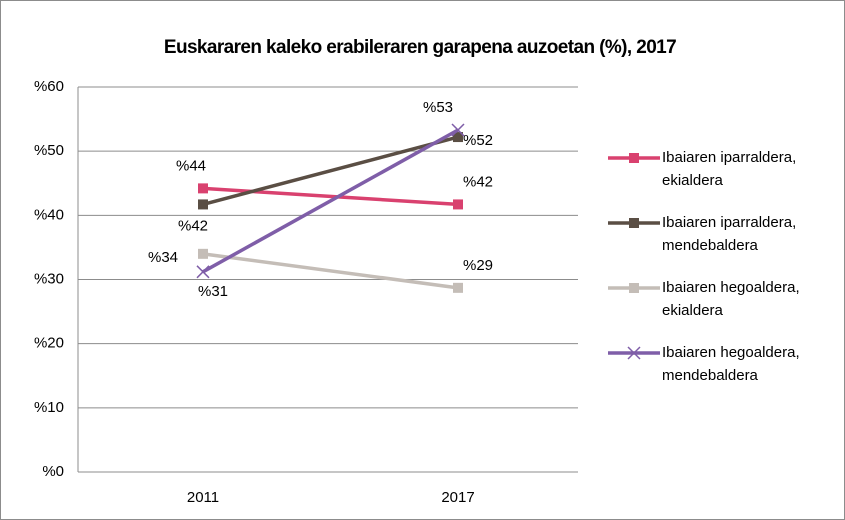 This screenshot has height=520, width=845. I want to click on data-label: %52, so click(478, 140).